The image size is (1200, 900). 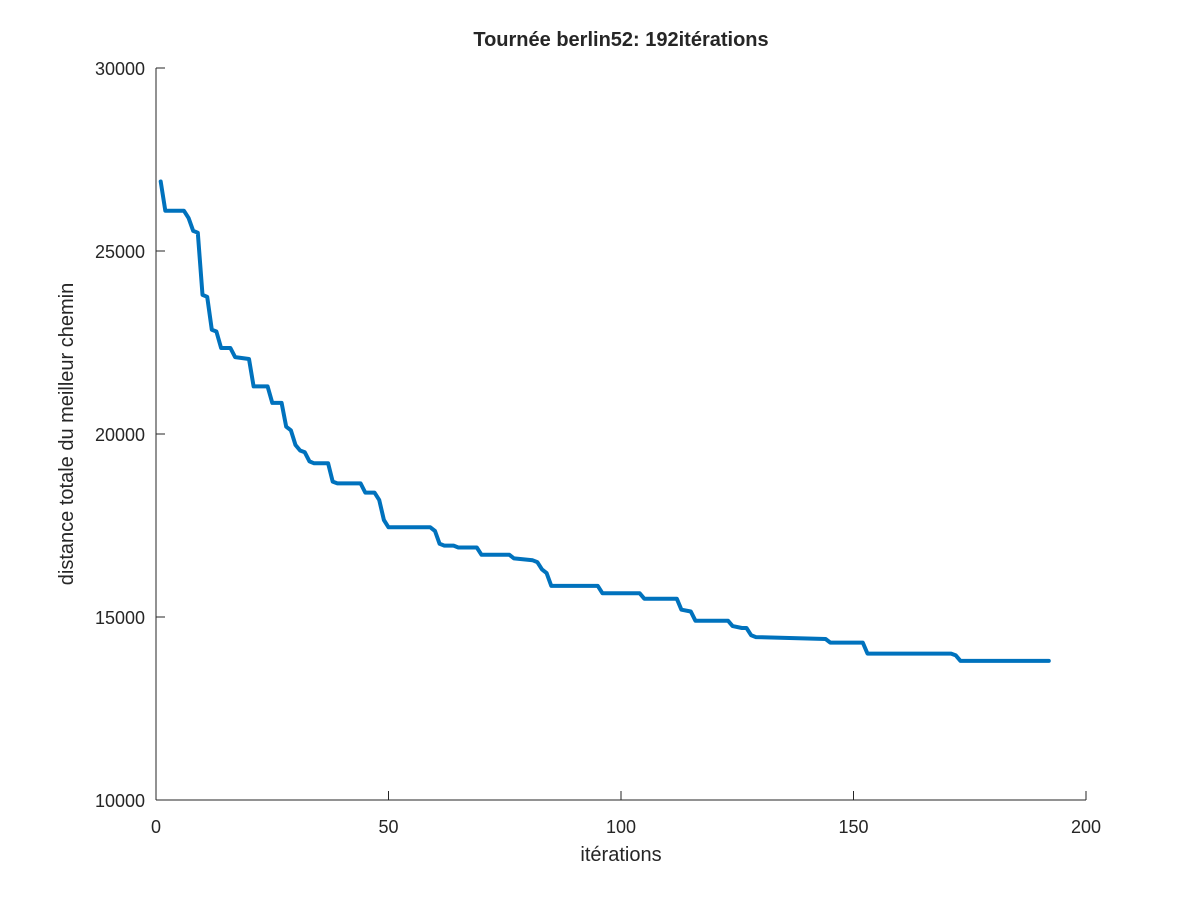 What do you see at coordinates (120, 69) in the screenshot?
I see `y-tick-label: 30000` at bounding box center [120, 69].